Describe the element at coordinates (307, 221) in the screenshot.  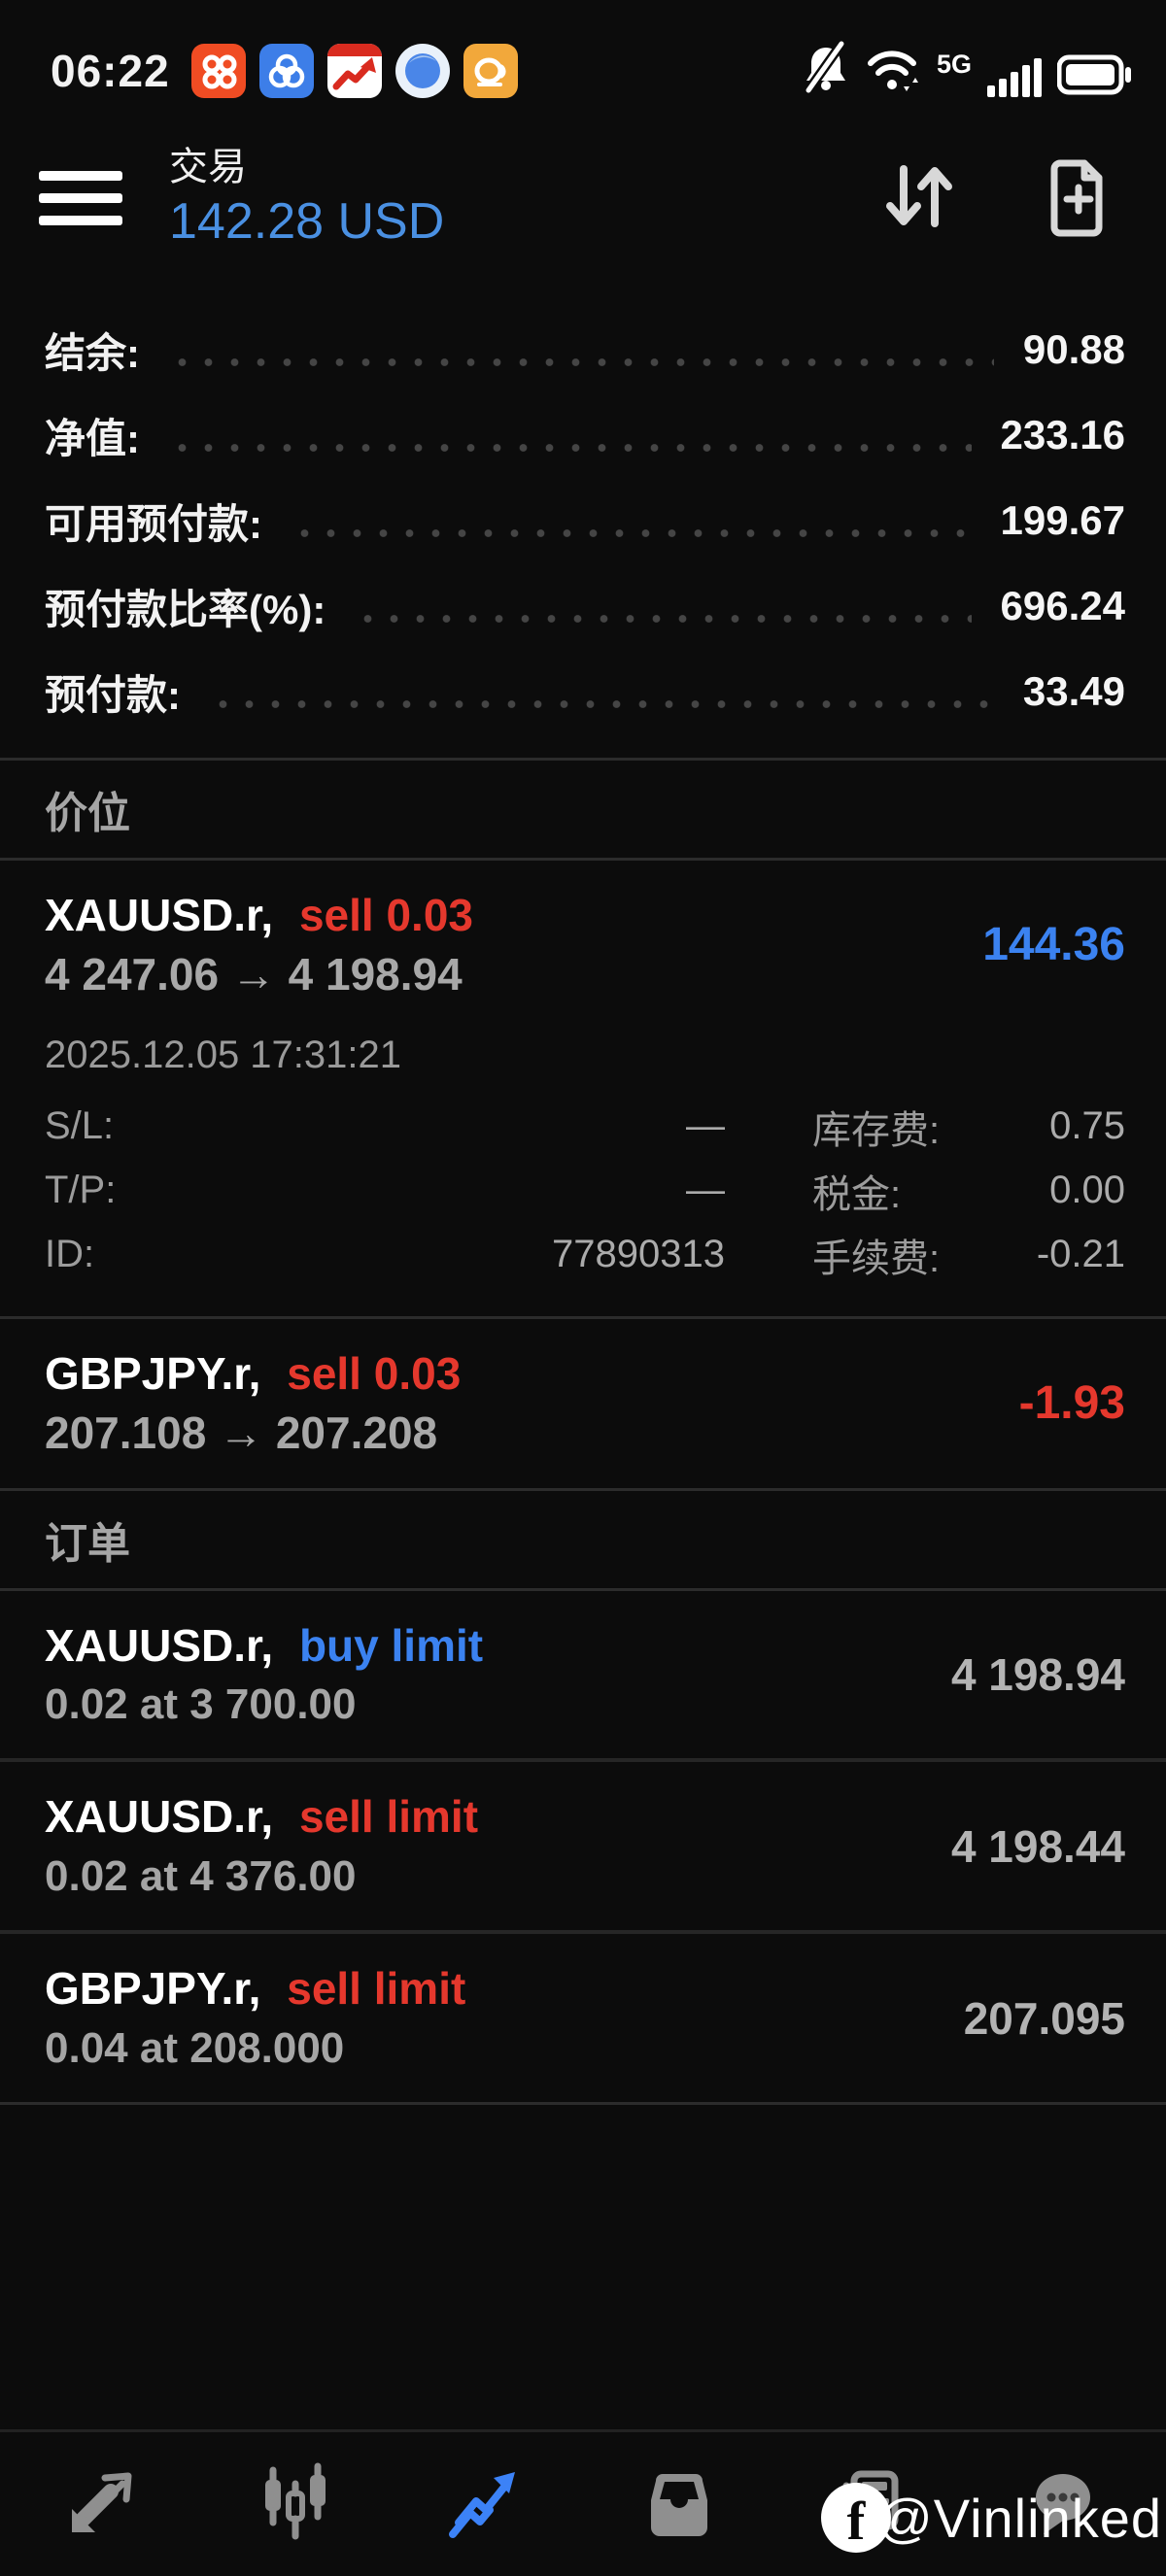
I see `account-balance: 142.28 USD` at that location.